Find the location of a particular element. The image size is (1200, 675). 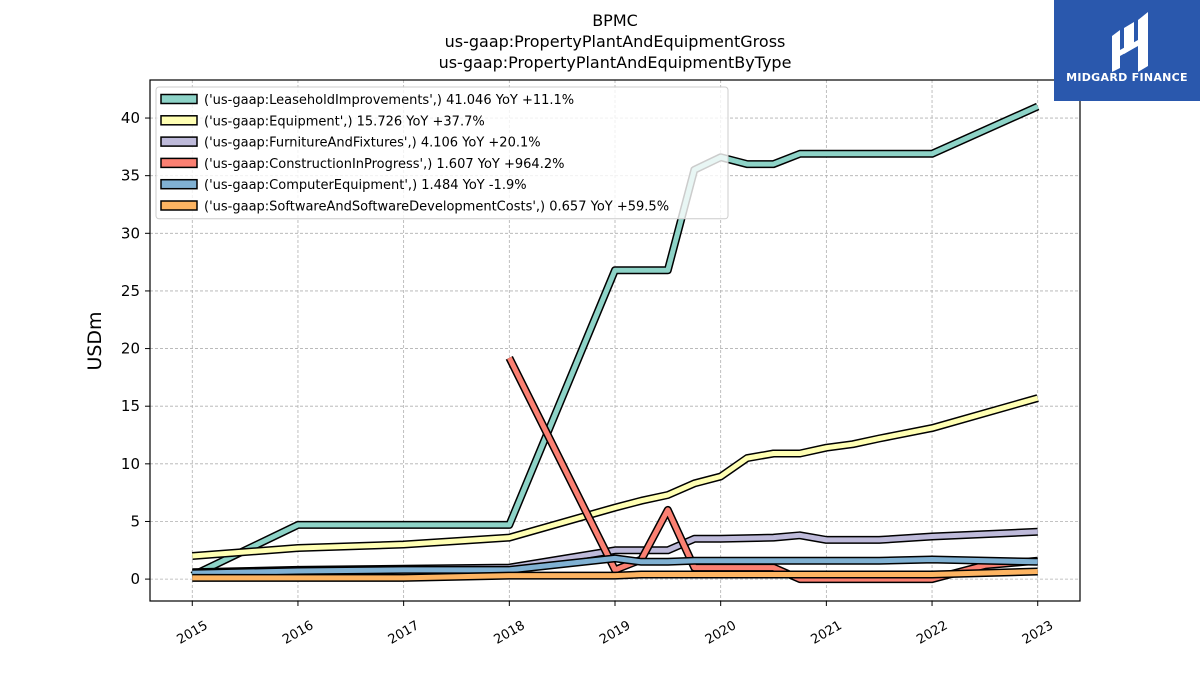

y-tick-label: 0 is located at coordinates (135, 579).